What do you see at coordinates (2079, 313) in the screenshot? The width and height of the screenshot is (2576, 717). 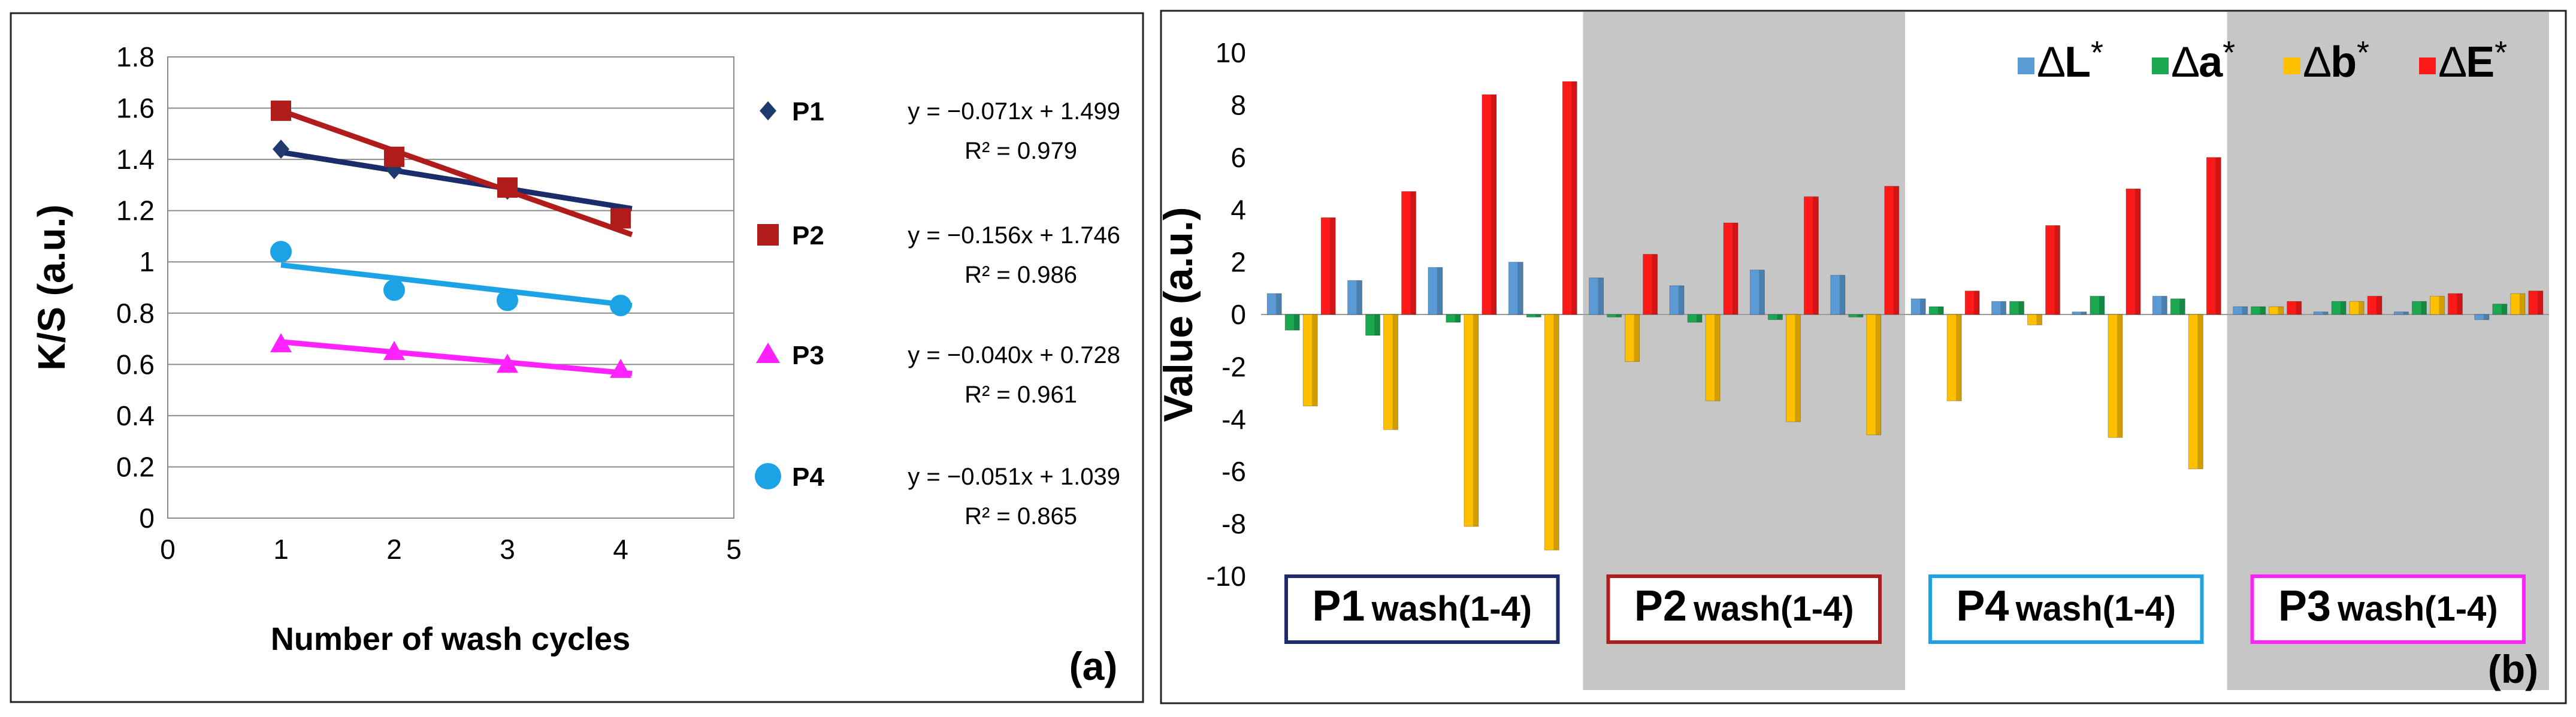 I see `bar-p4-wash3-l` at bounding box center [2079, 313].